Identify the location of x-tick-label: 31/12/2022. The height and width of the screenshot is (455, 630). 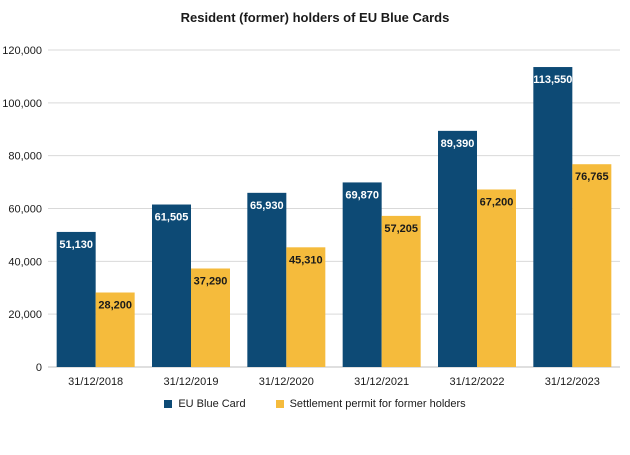
(476, 382).